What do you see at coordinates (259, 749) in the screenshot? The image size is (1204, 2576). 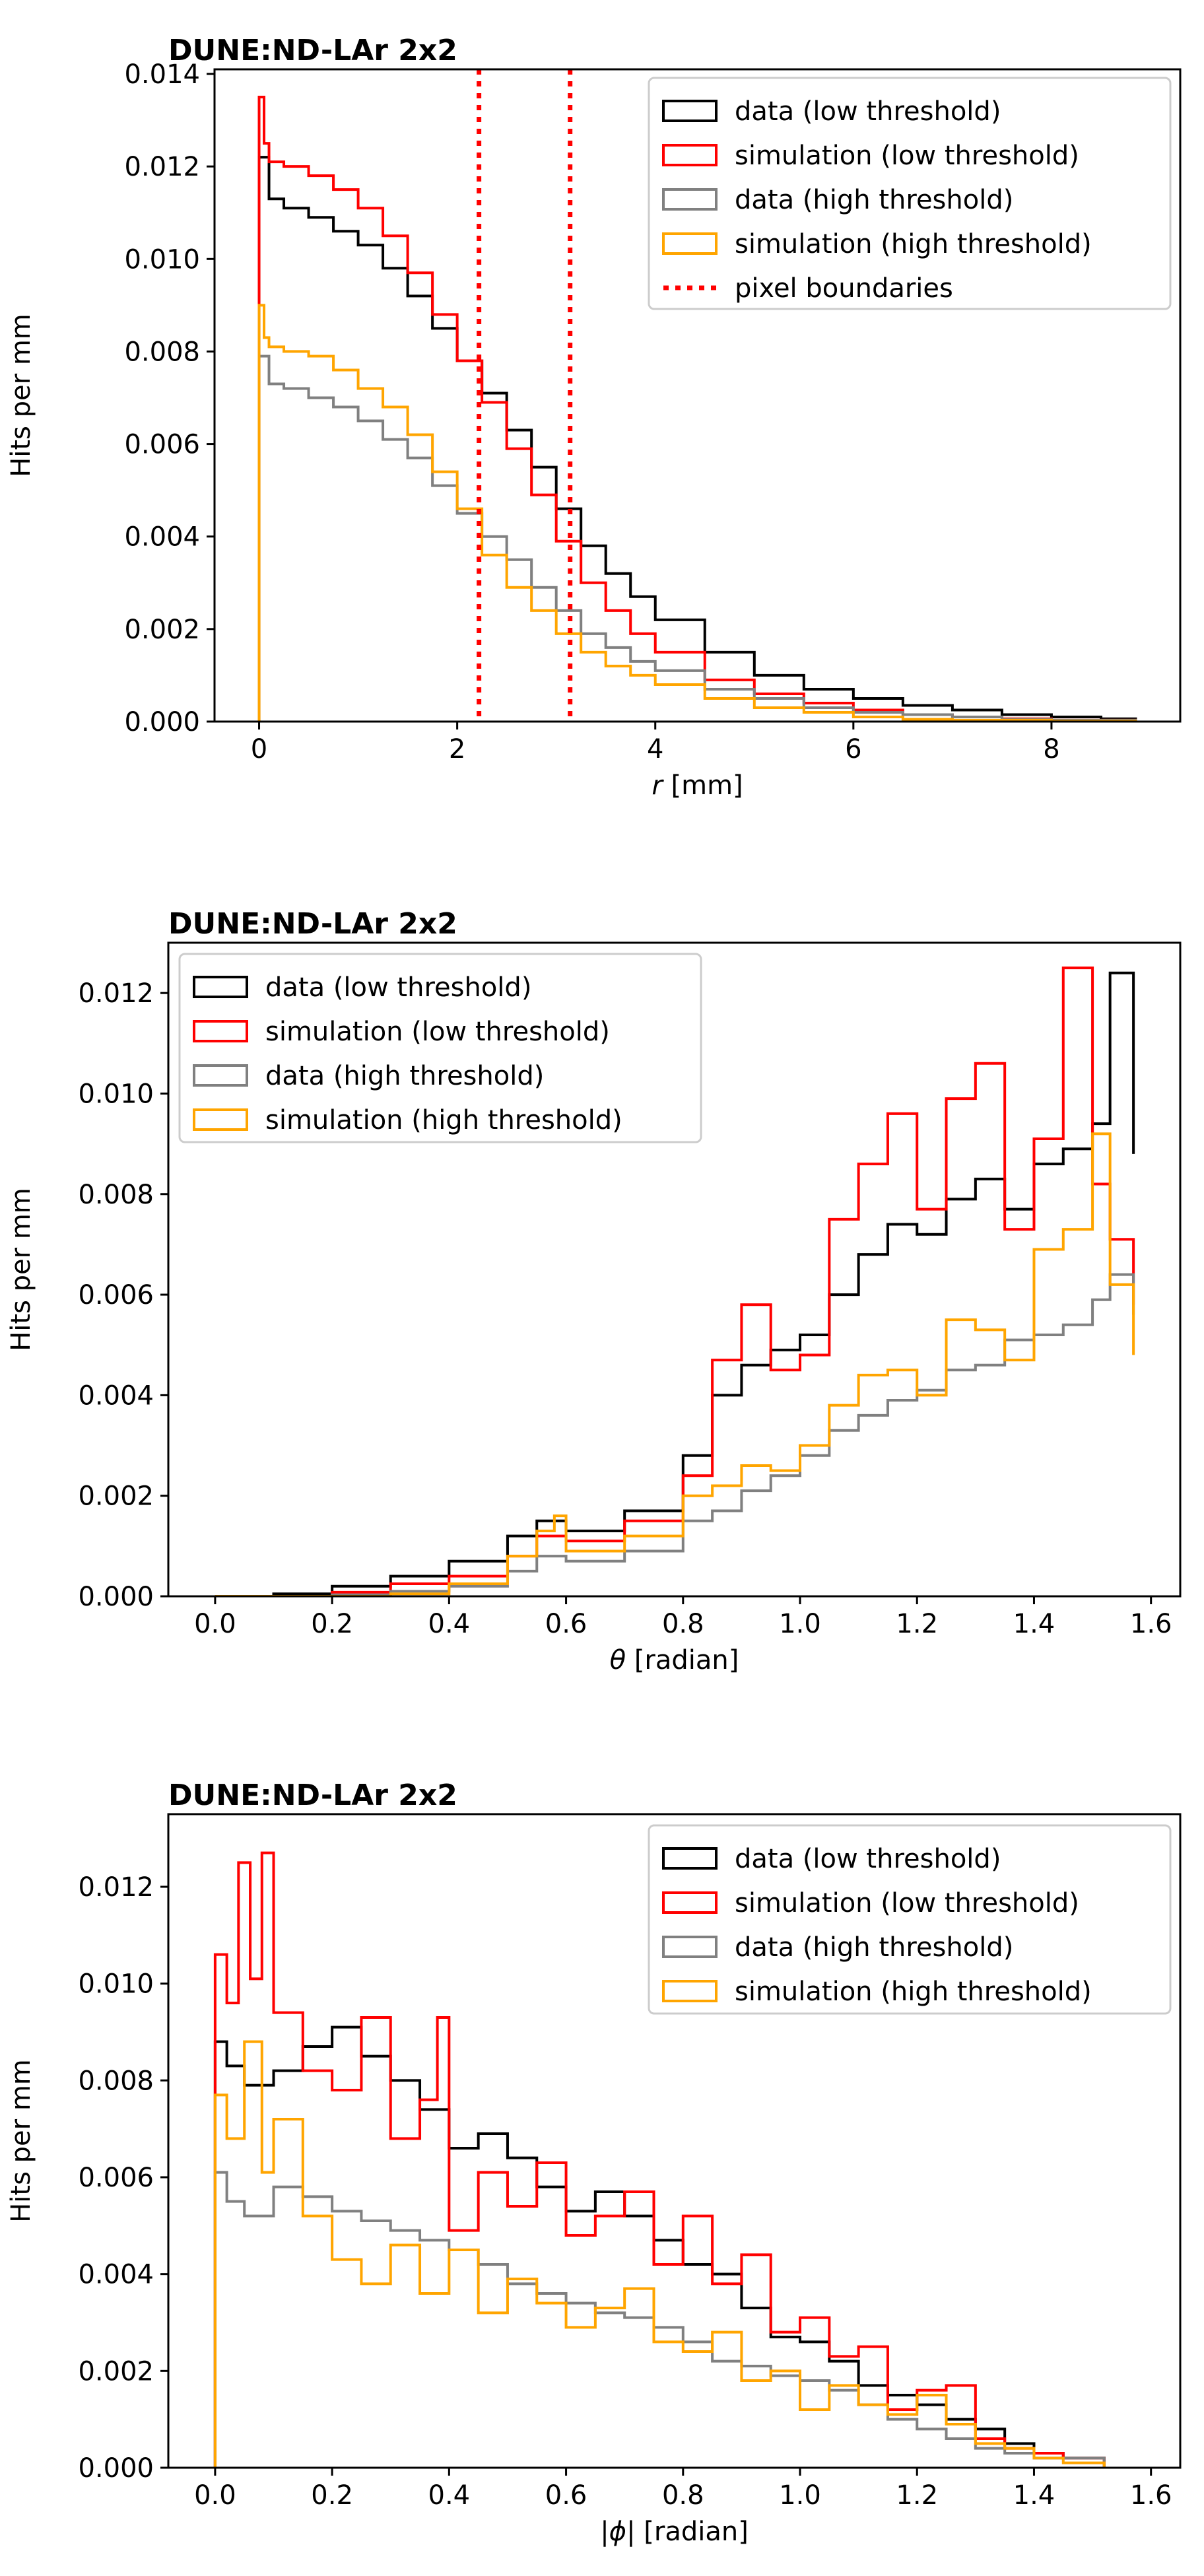 I see `x-tick-label: 0` at bounding box center [259, 749].